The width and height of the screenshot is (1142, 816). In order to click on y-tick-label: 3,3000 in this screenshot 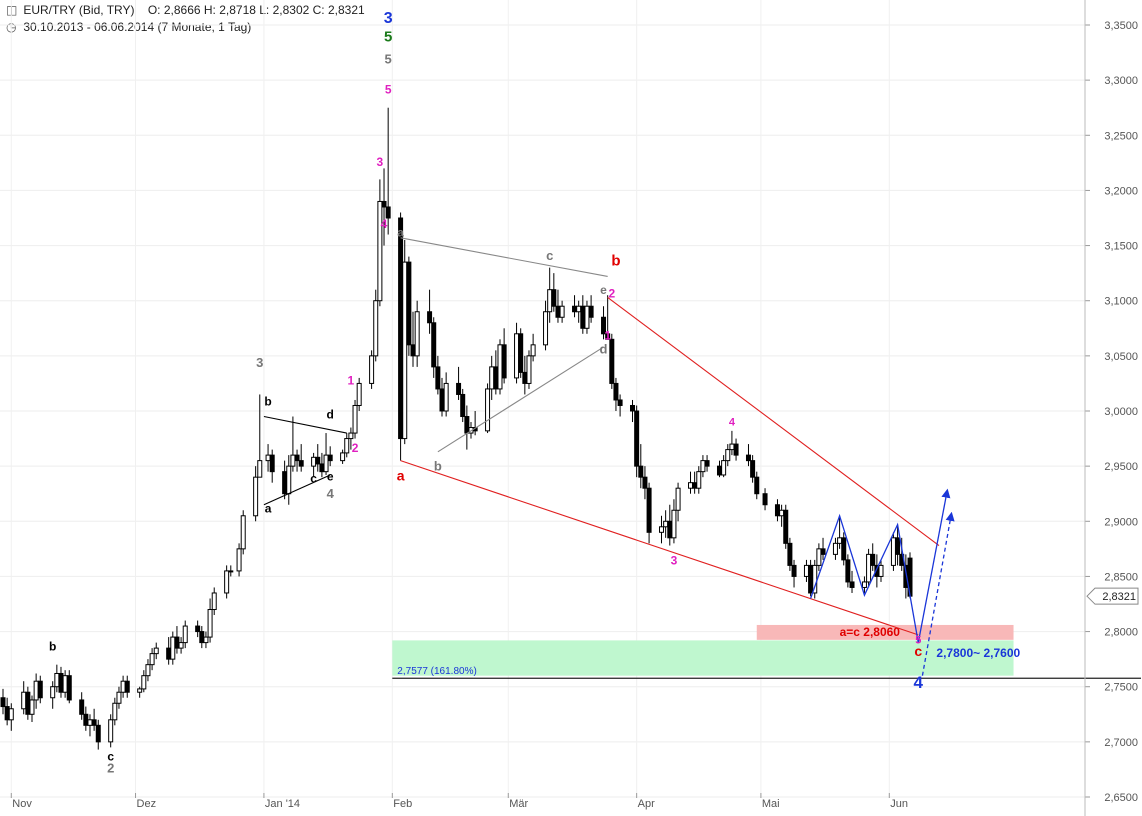, I will do `click(1121, 81)`.